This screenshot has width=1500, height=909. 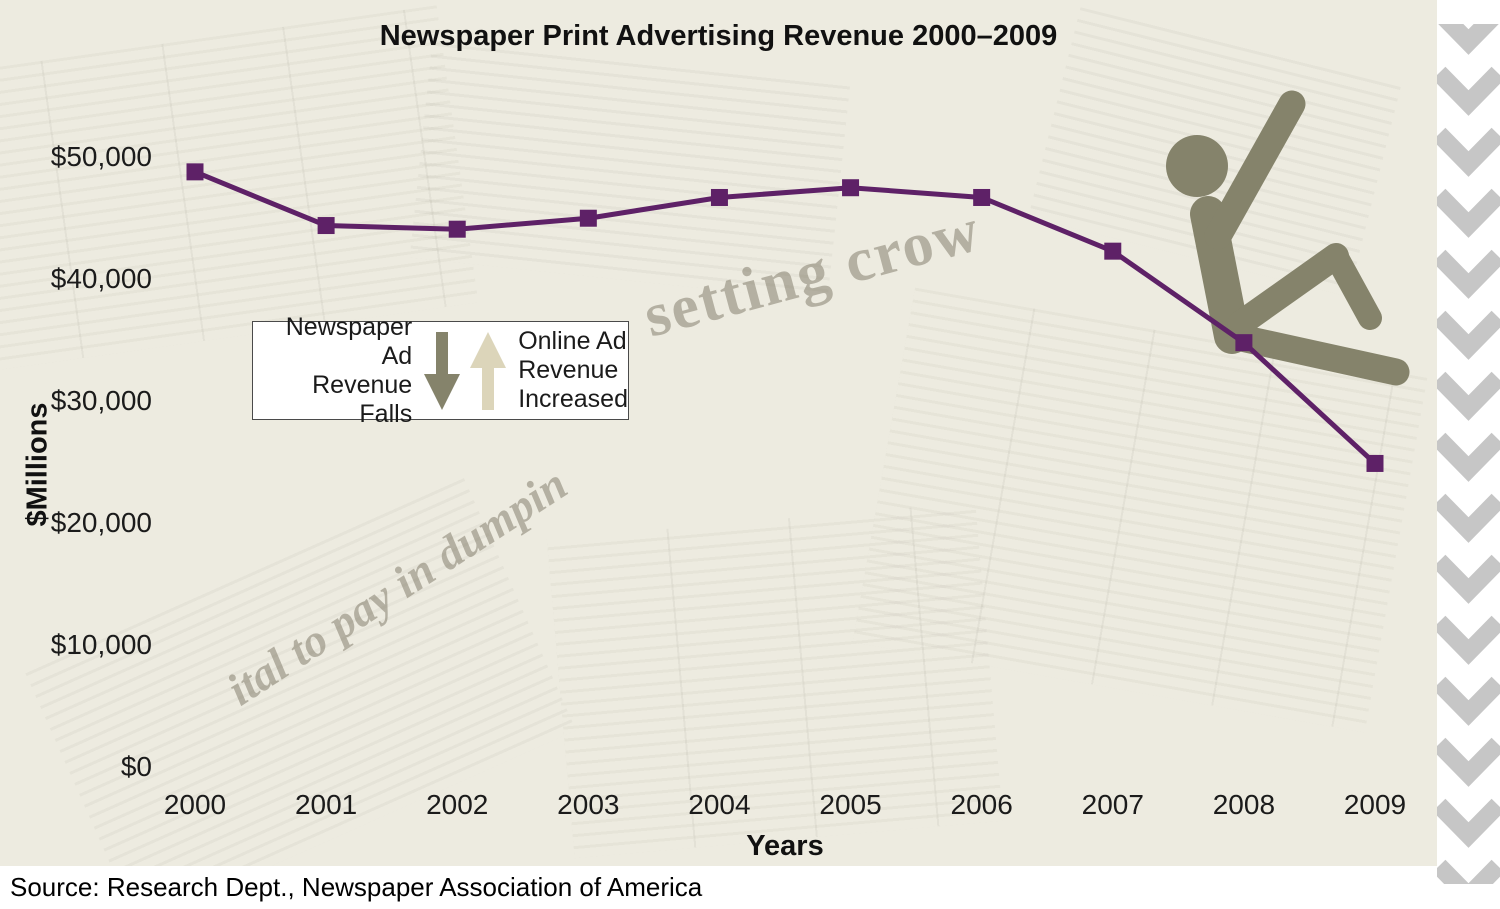 I want to click on arrow-up-icon, so click(x=488, y=370).